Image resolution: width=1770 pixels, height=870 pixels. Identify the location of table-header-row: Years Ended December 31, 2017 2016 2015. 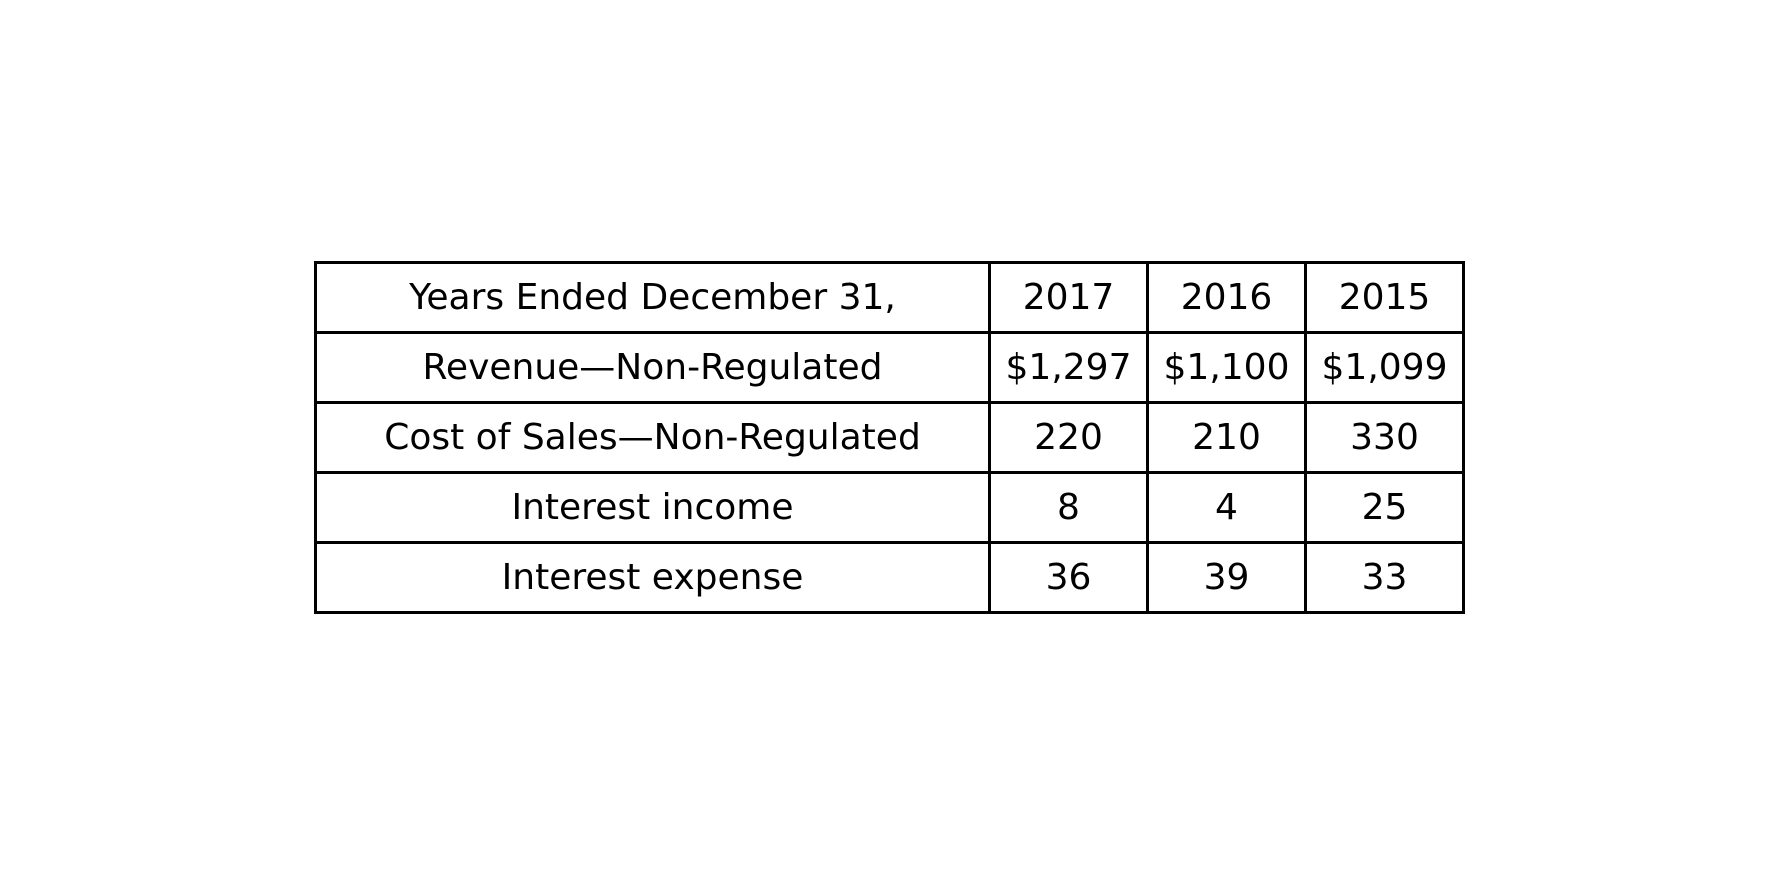
(889, 297).